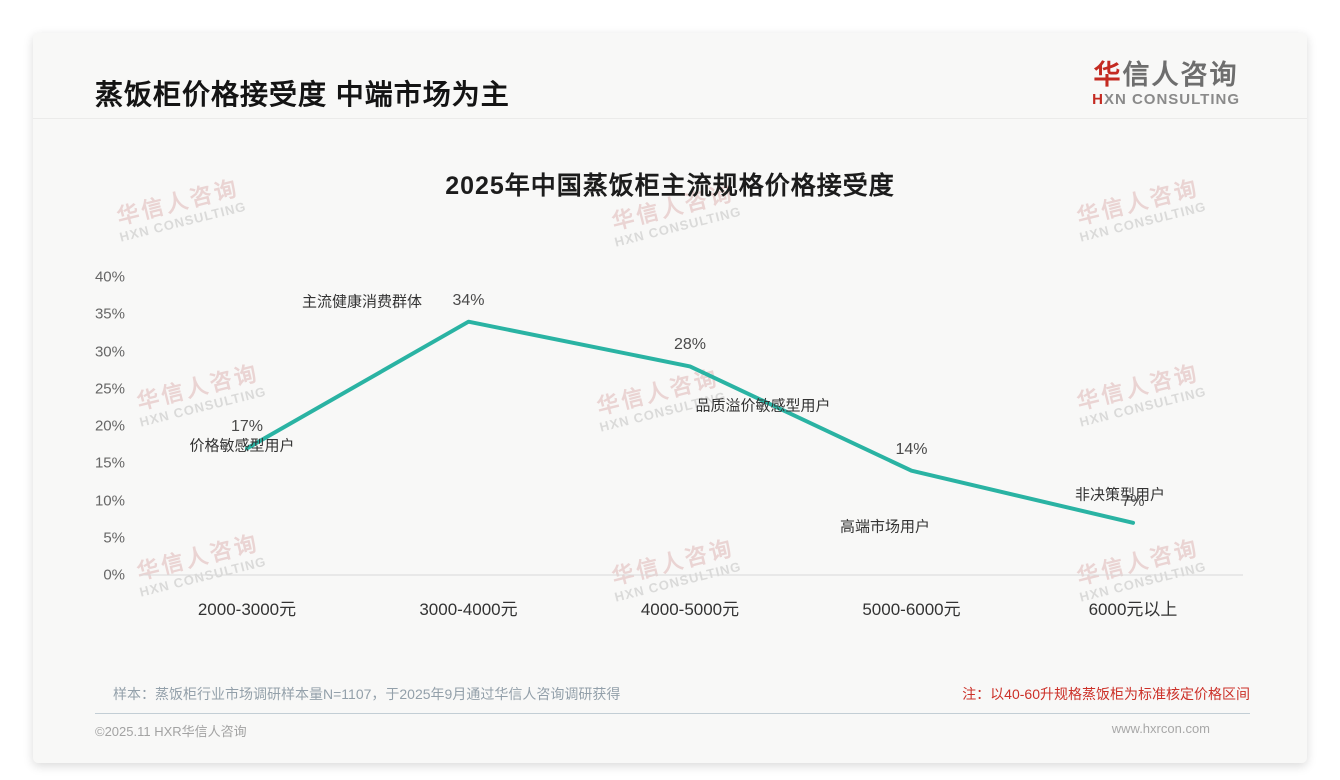  Describe the element at coordinates (885, 527) in the screenshot. I see `segment-annotation: 高端市场用户` at that location.